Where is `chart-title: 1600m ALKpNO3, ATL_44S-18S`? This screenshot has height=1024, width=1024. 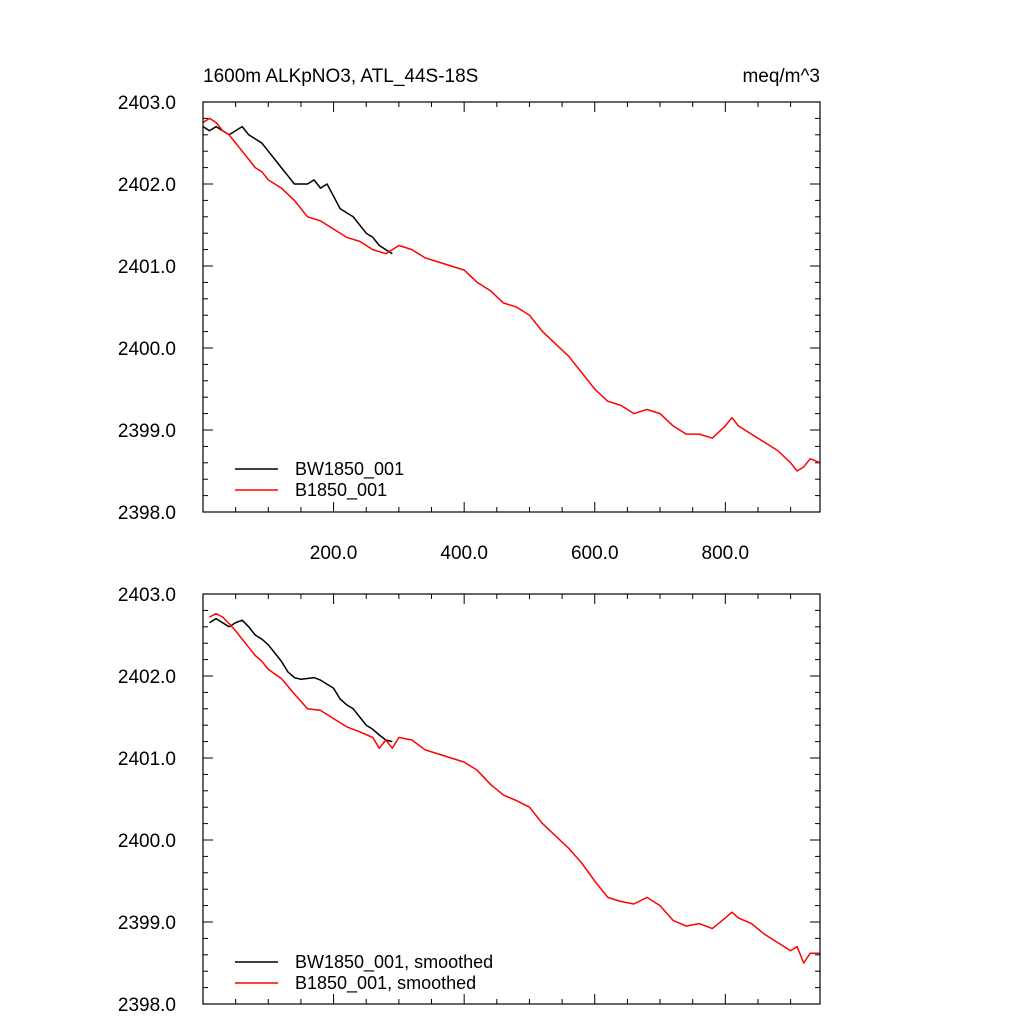
chart-title: 1600m ALKpNO3, ATL_44S-18S is located at coordinates (340, 76).